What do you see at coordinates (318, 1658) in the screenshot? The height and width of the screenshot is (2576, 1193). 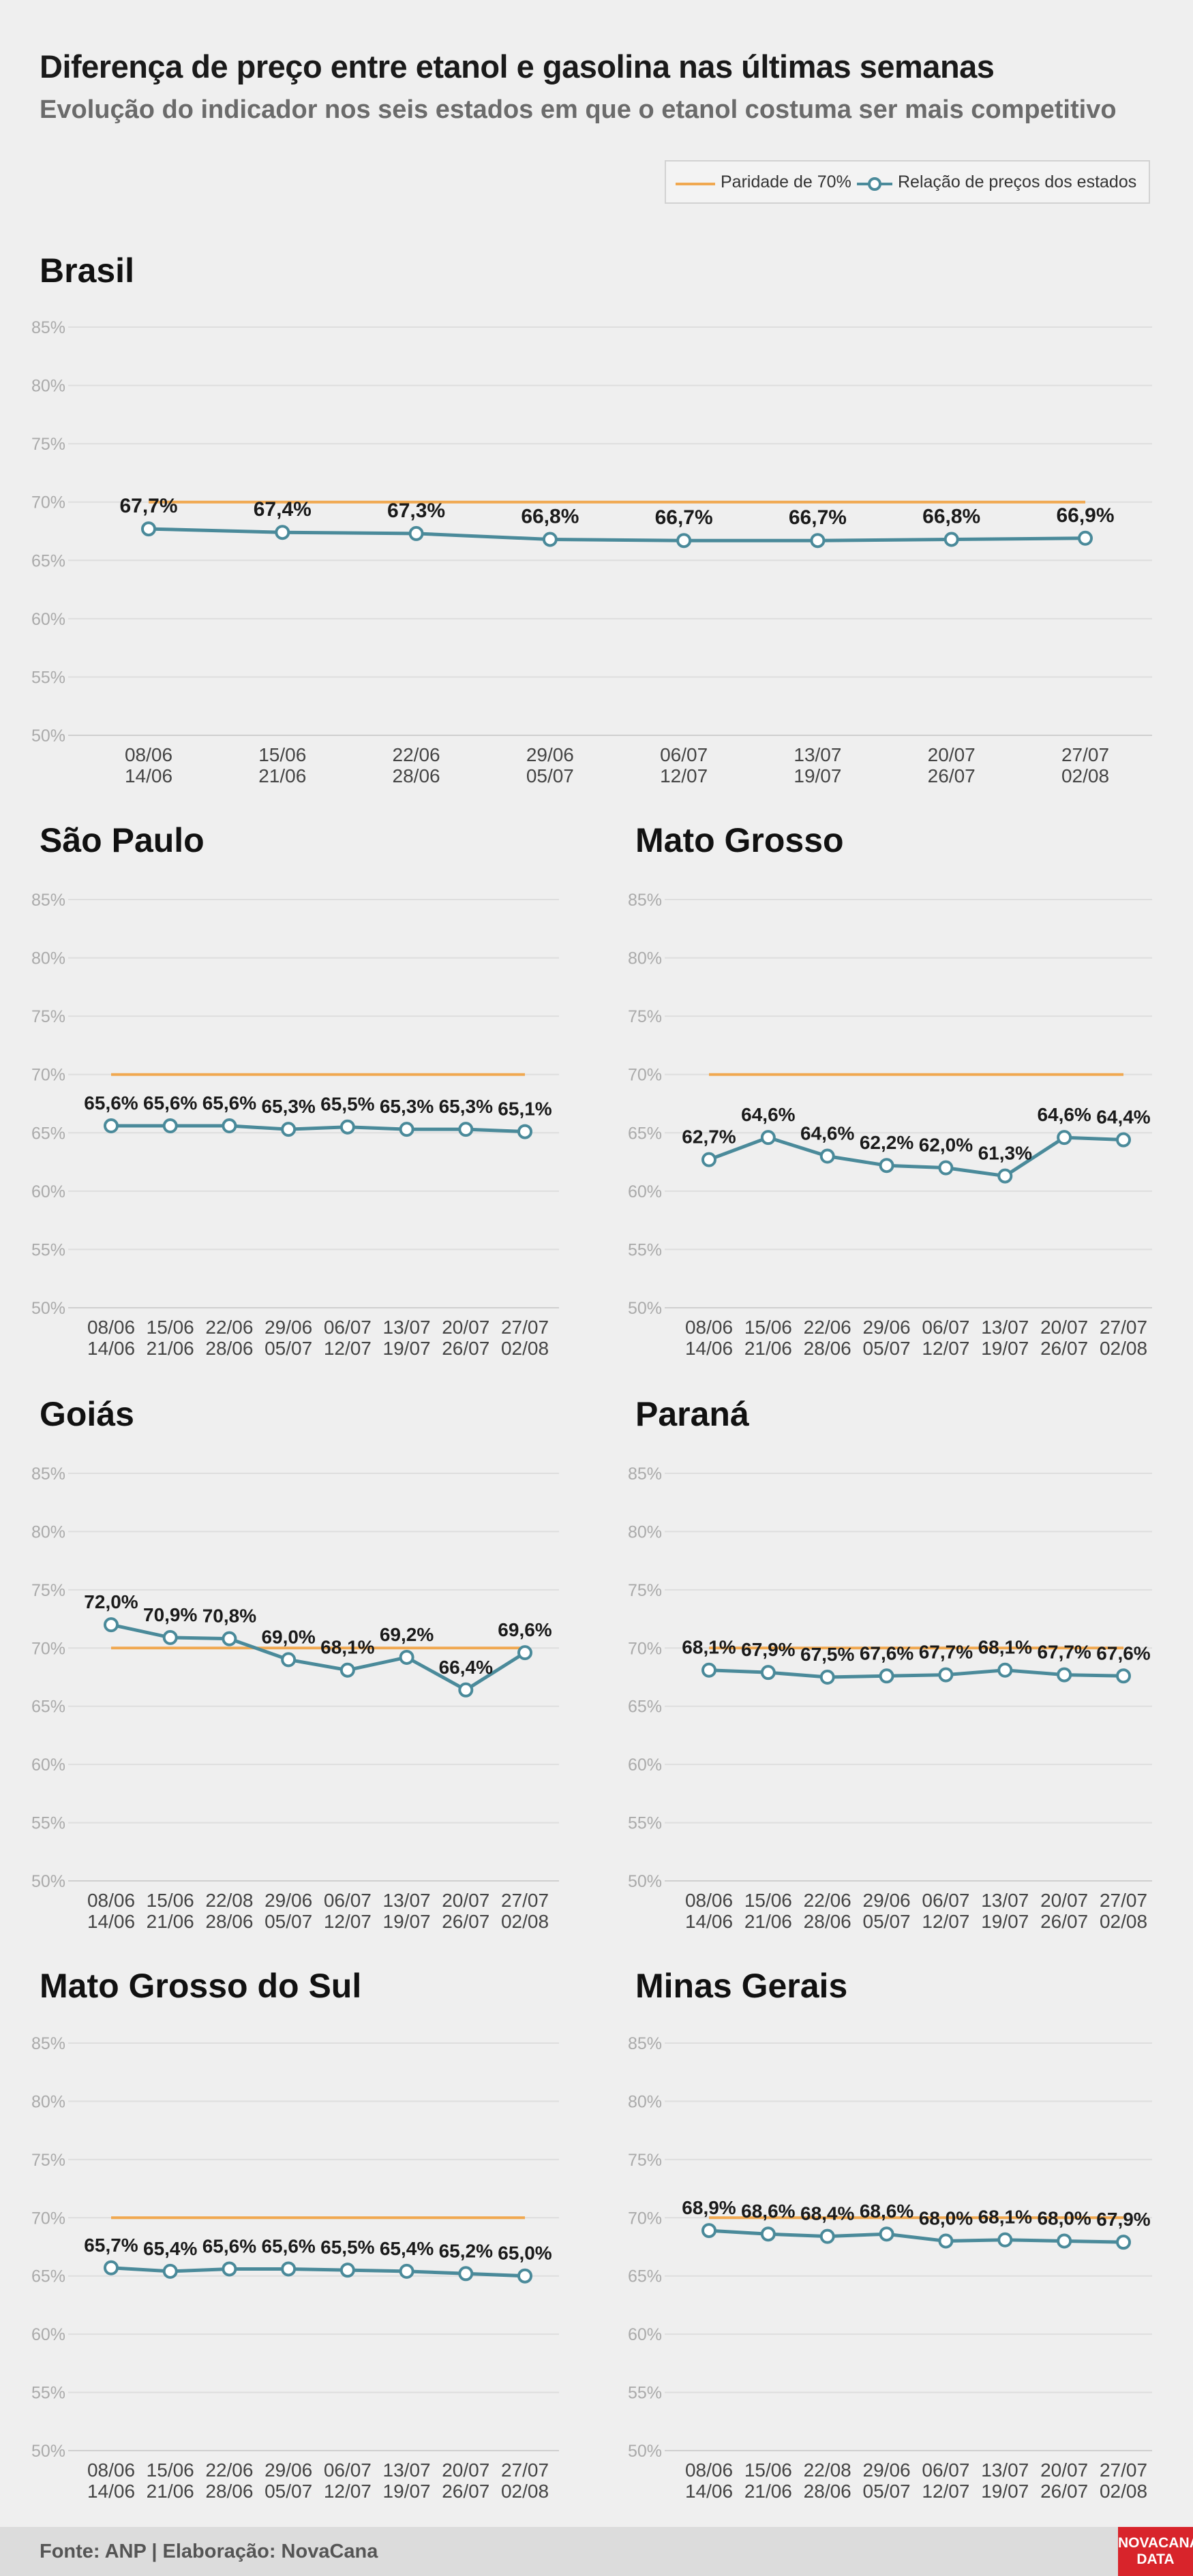 I see `series-line` at bounding box center [318, 1658].